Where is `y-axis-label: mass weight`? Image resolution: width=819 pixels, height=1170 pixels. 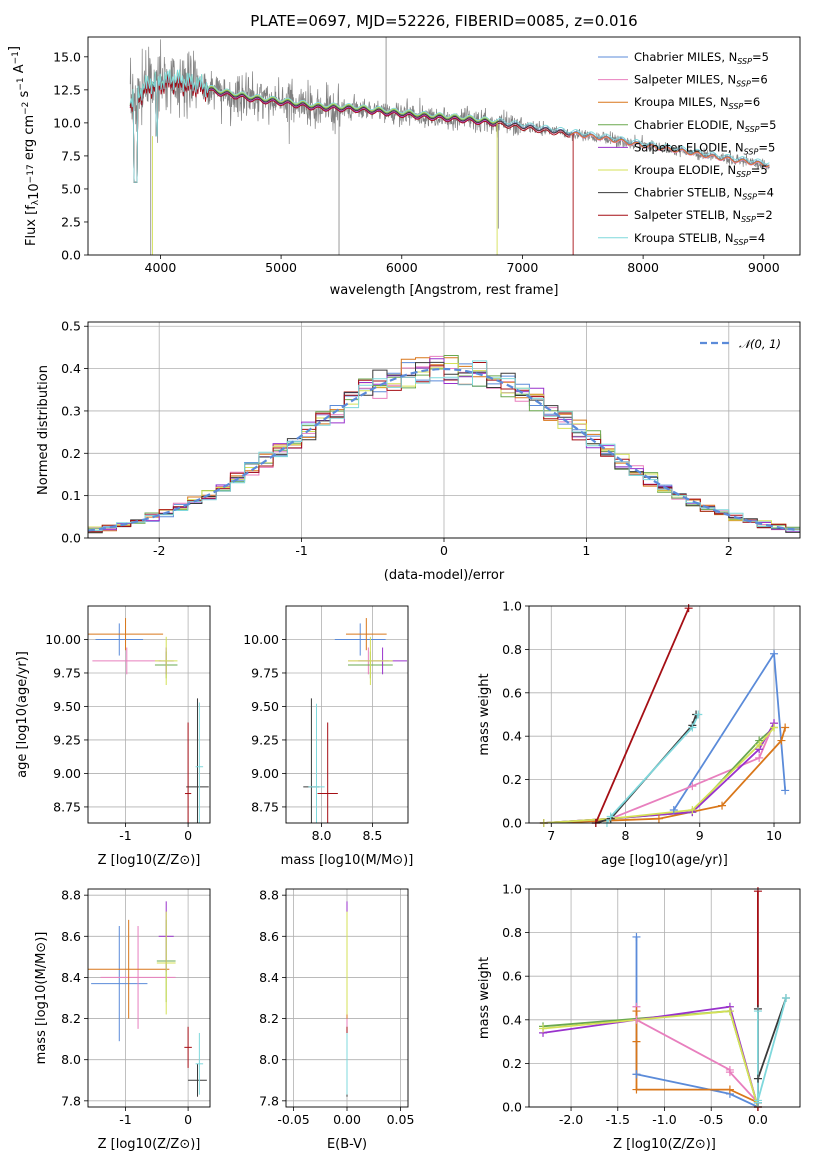
y-axis-label: mass weight is located at coordinates (484, 714).